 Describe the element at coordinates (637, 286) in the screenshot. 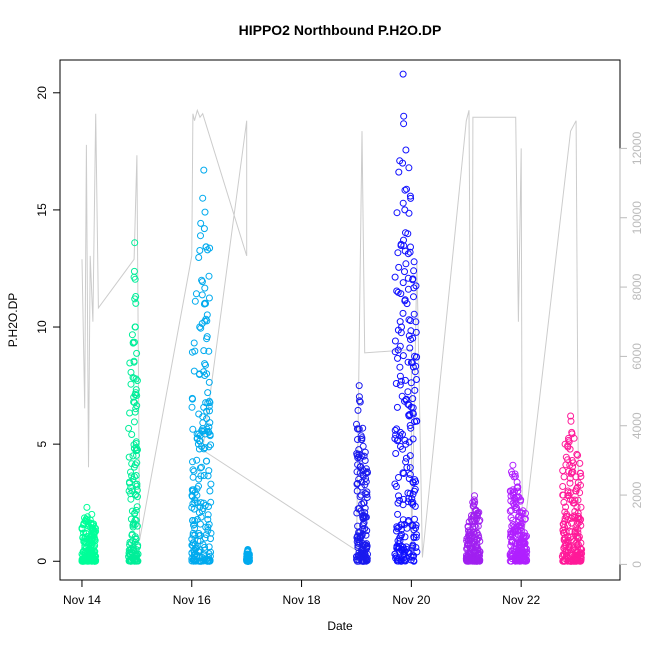

I see `y2-tick-label: 8000` at that location.